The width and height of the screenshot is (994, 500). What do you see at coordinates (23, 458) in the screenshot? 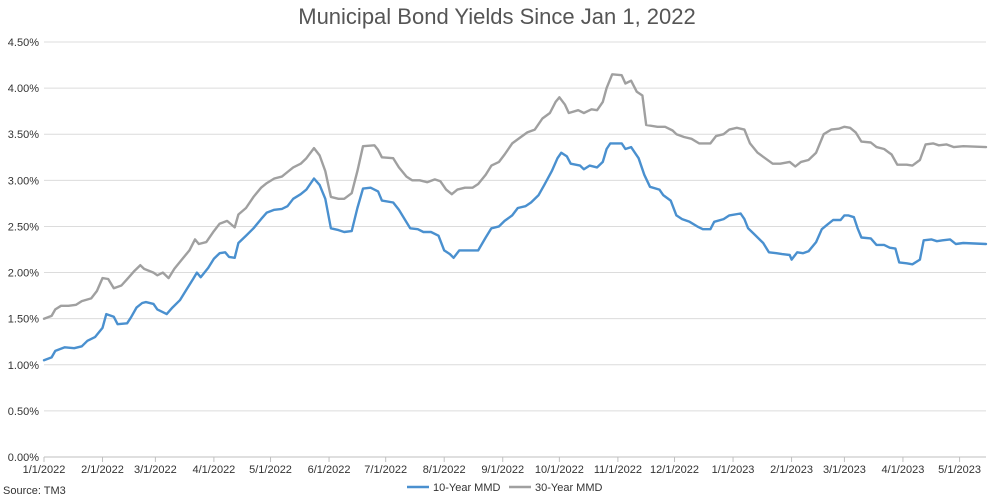
I see `y-tick-label: 0.00%` at bounding box center [23, 458].